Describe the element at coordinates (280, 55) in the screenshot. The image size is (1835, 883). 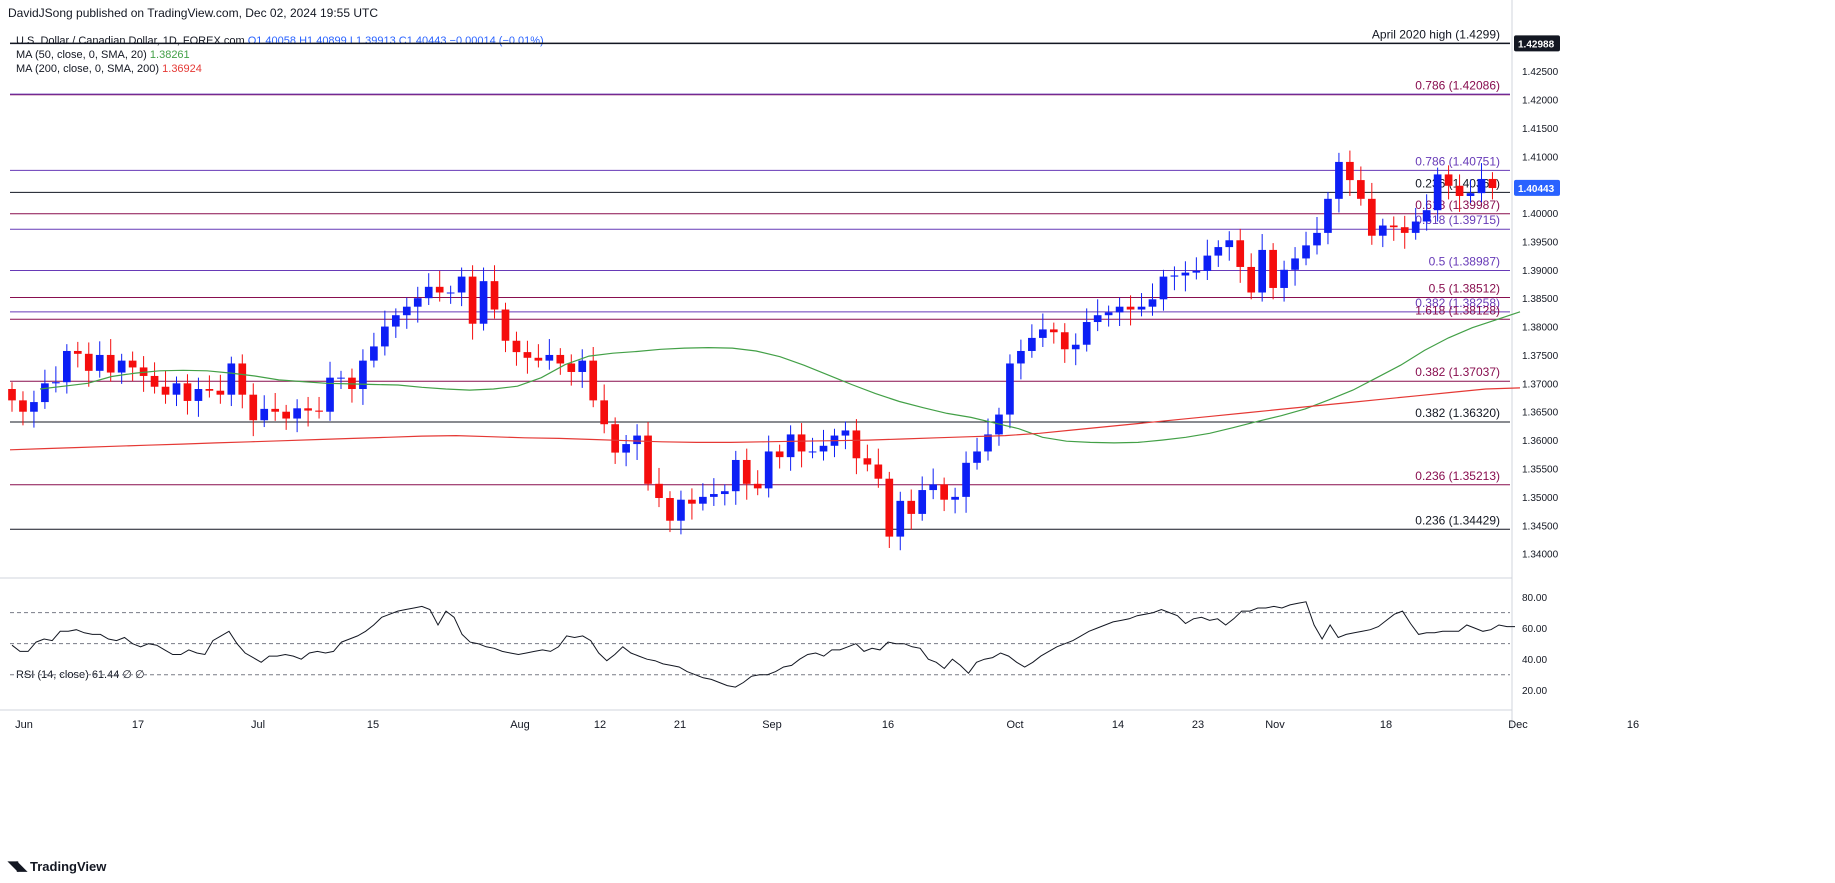
I see `ma50-legend-row: MA (50, close, 0, SMA, 20) 1.38261` at that location.